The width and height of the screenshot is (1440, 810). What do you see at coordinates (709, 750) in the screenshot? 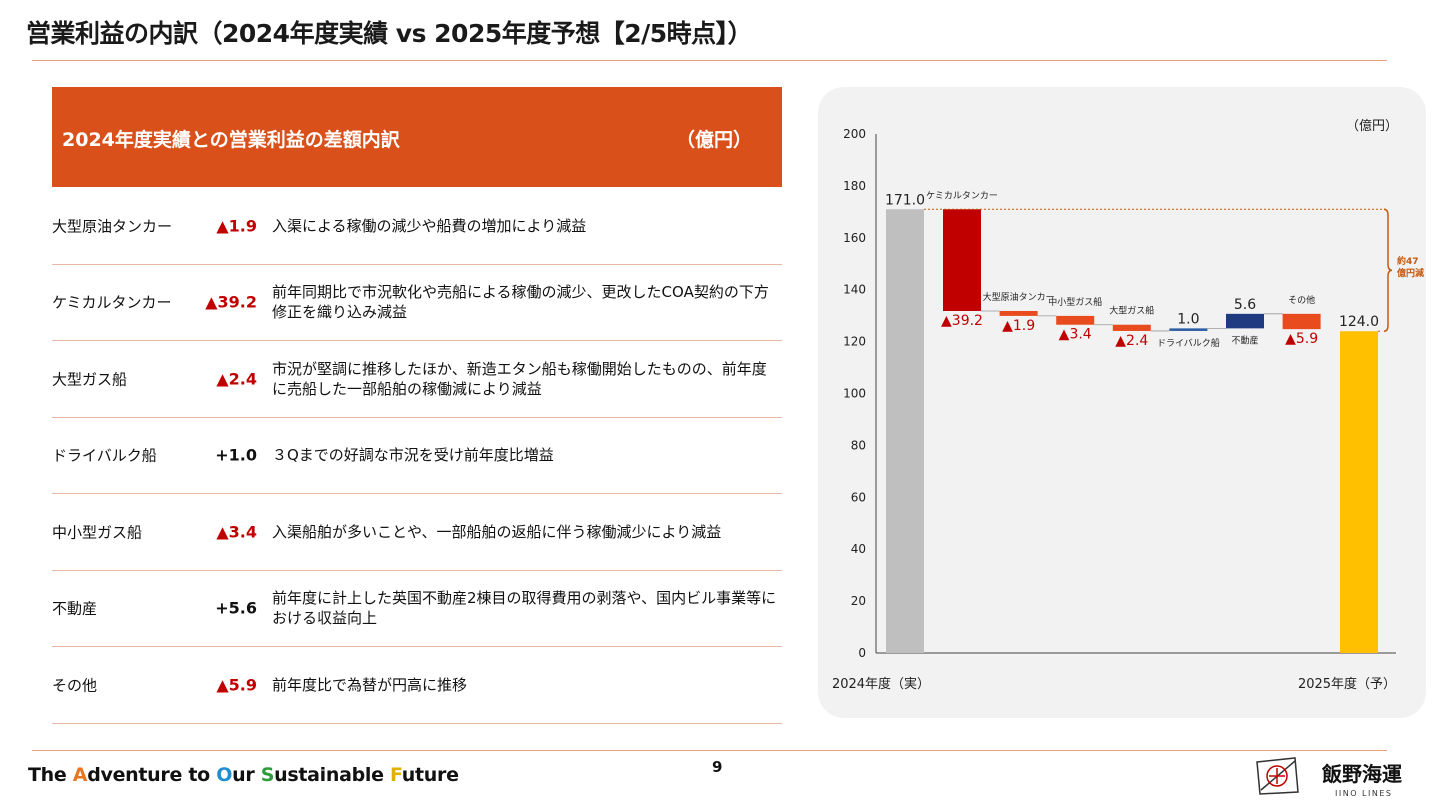
I see `footer-divider` at bounding box center [709, 750].